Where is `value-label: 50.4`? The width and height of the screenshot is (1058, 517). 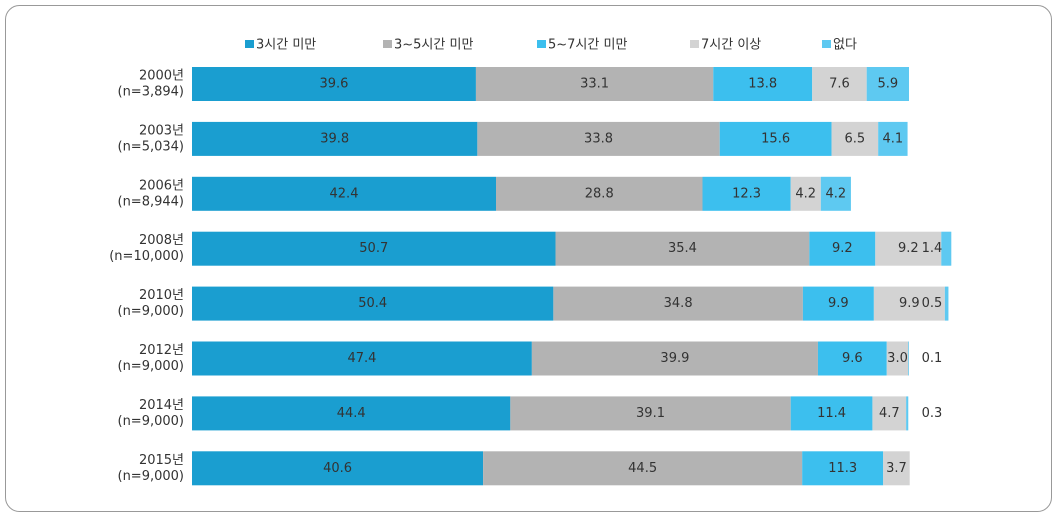 value-label: 50.4 is located at coordinates (372, 303).